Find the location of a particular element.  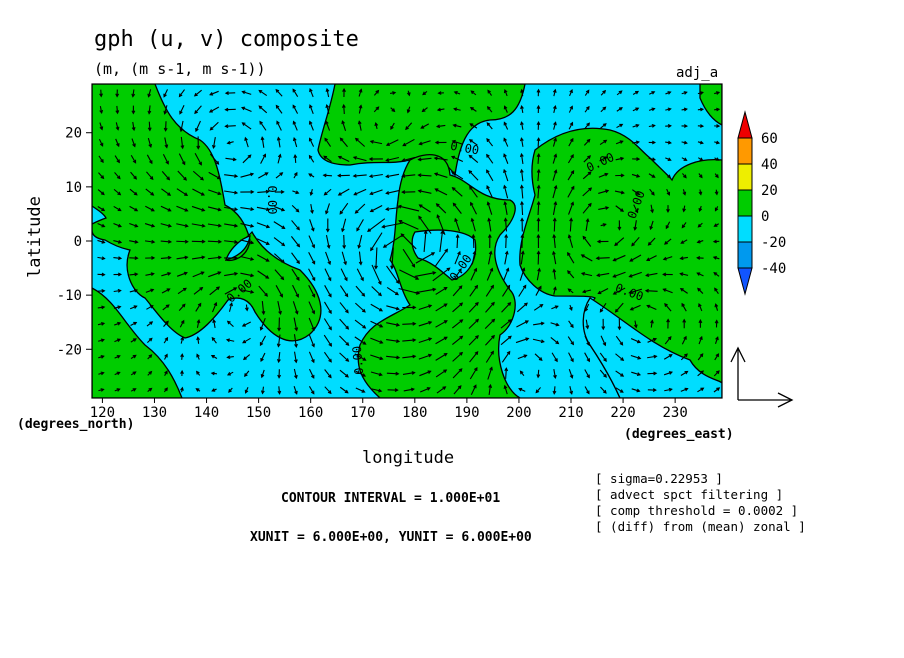

x-tick-label: 200 is located at coordinates (518, 413).